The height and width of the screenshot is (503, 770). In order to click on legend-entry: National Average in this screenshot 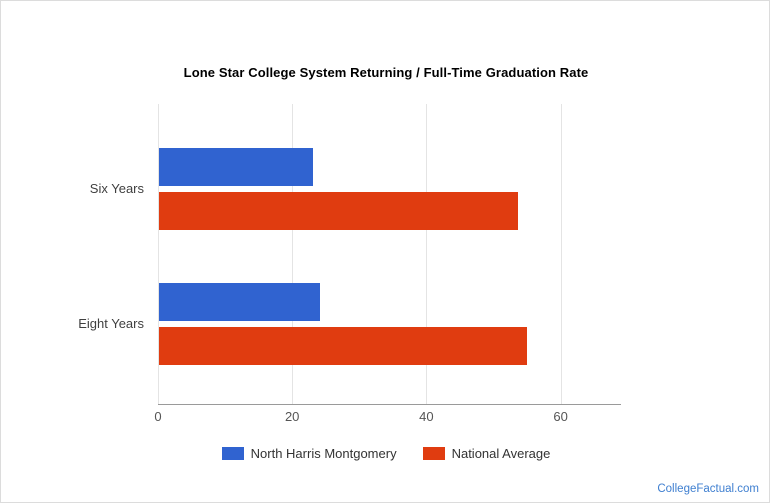, I will do `click(486, 453)`.